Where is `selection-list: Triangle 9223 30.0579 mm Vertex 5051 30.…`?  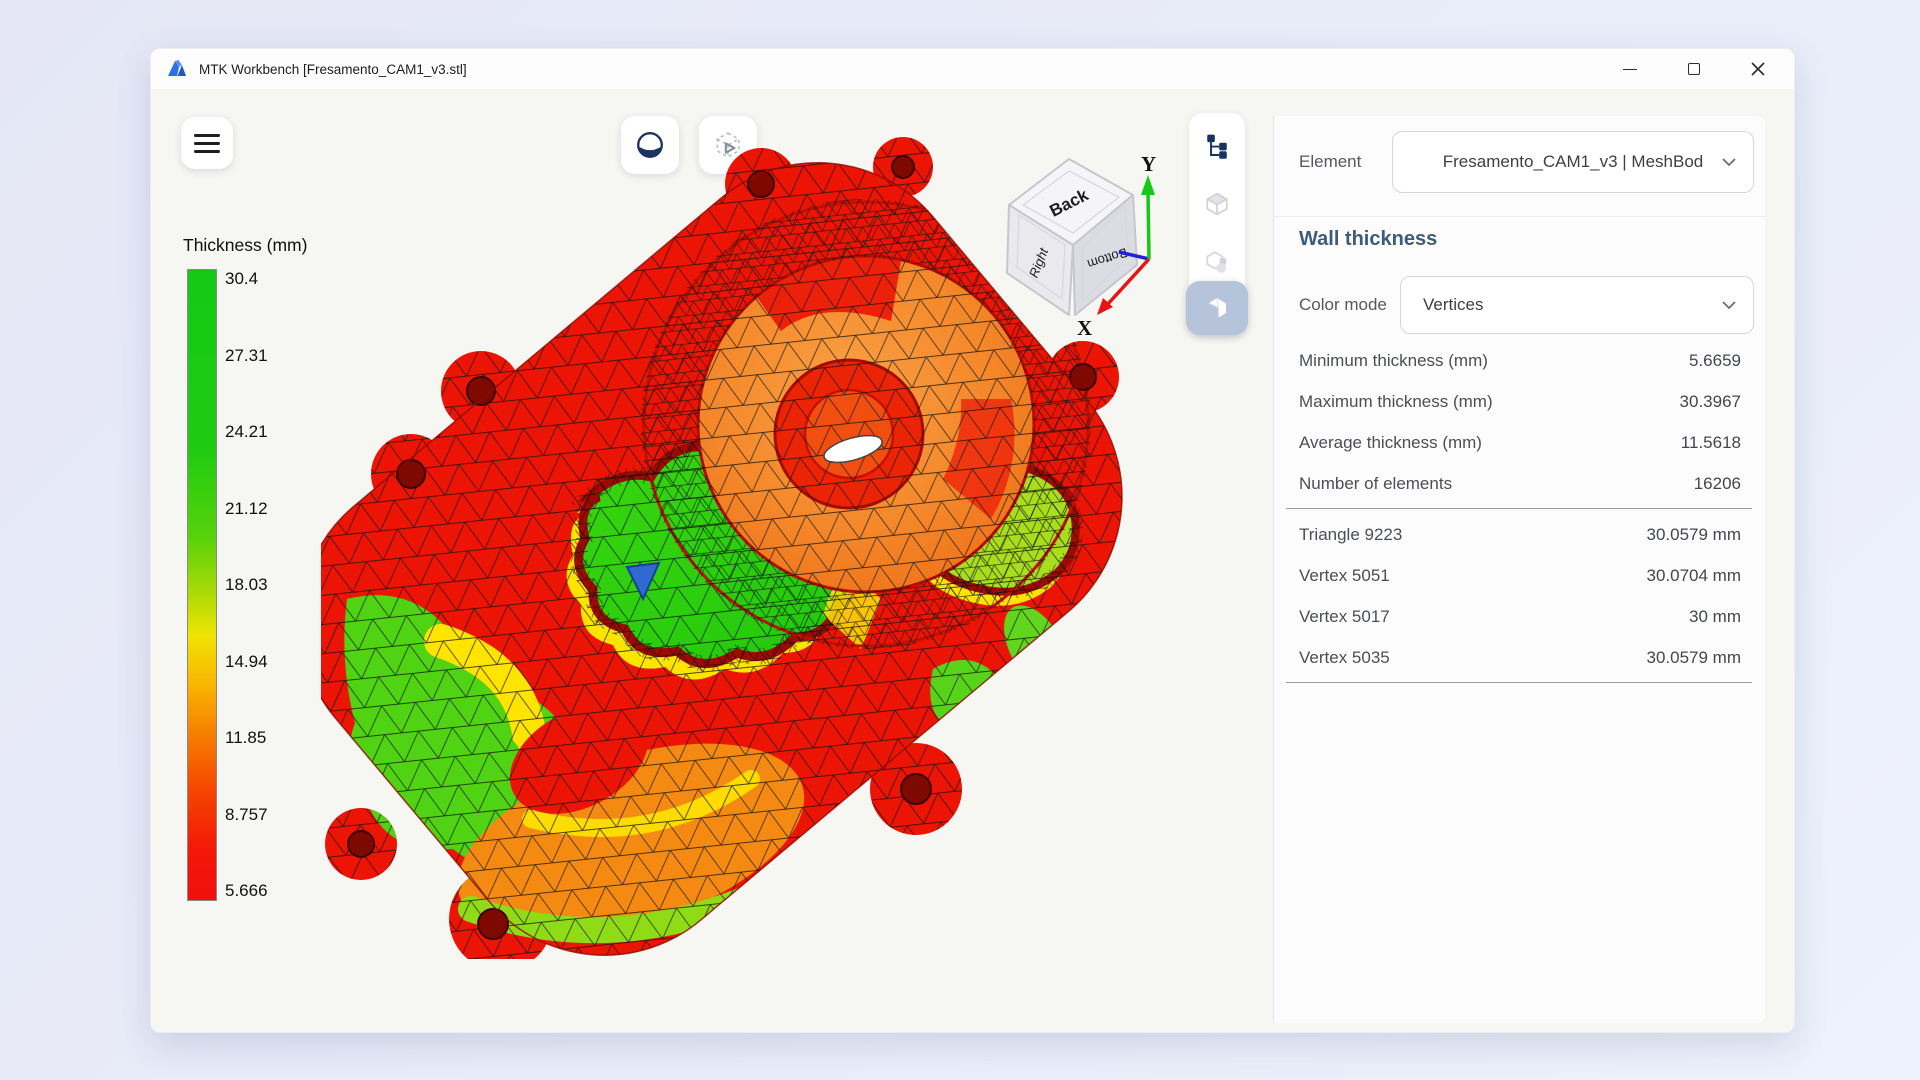
selection-list: Triangle 9223 30.0579 mm Vertex 5051 30.… is located at coordinates (1519, 596).